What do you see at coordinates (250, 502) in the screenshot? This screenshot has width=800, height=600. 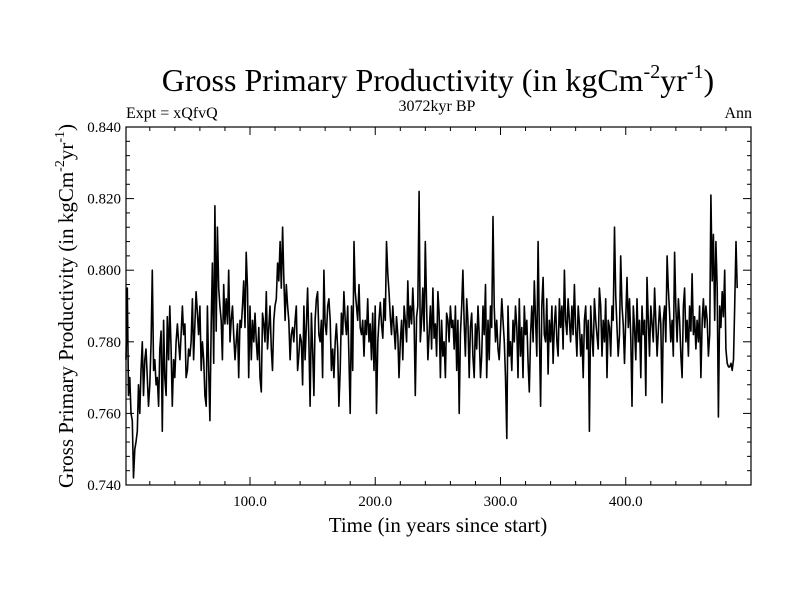 I see `x-tick-label: 100.0` at bounding box center [250, 502].